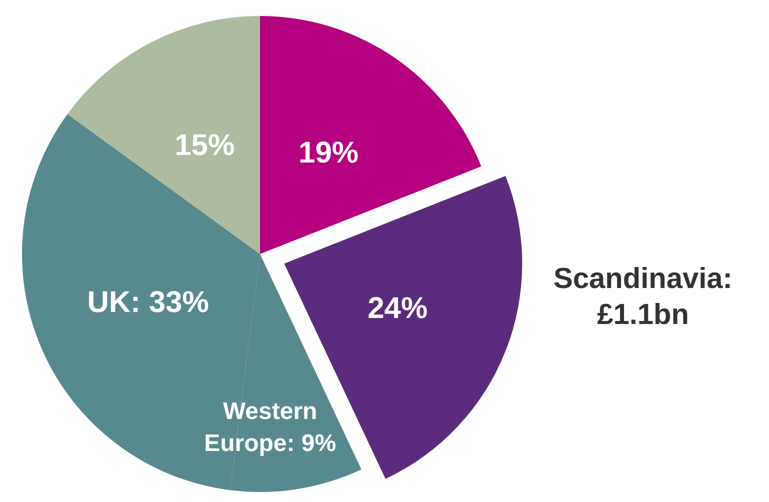 Image resolution: width=769 pixels, height=502 pixels. I want to click on data-label: 19%, so click(328, 153).